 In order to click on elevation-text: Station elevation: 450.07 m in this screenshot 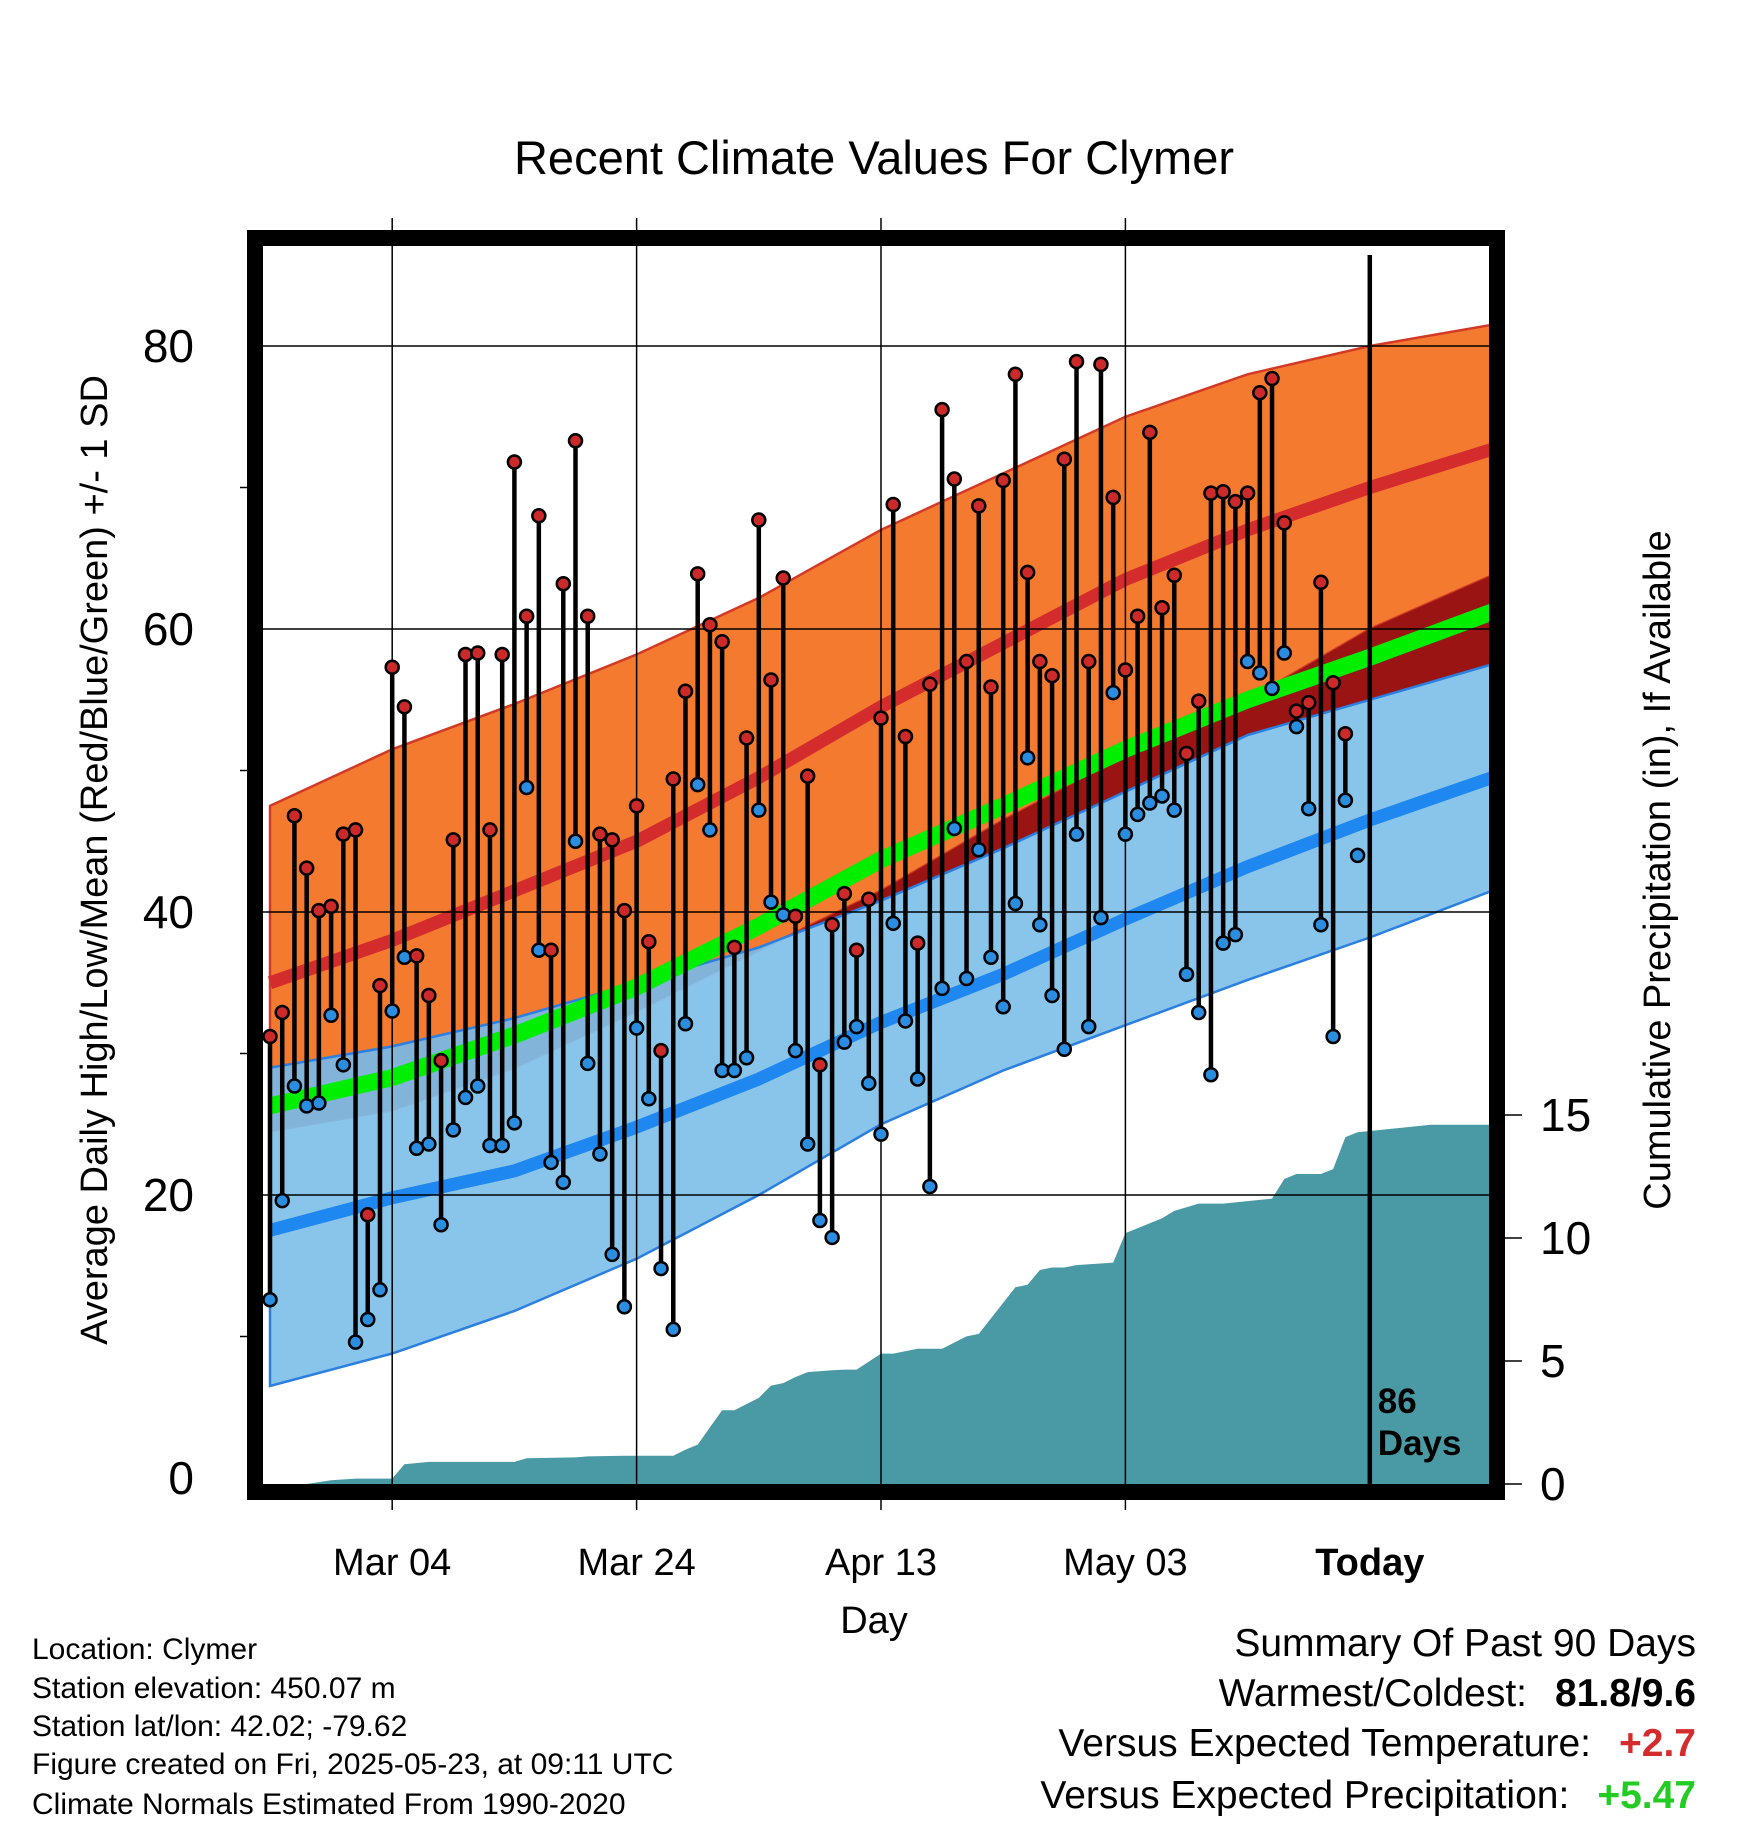, I will do `click(214, 1688)`.